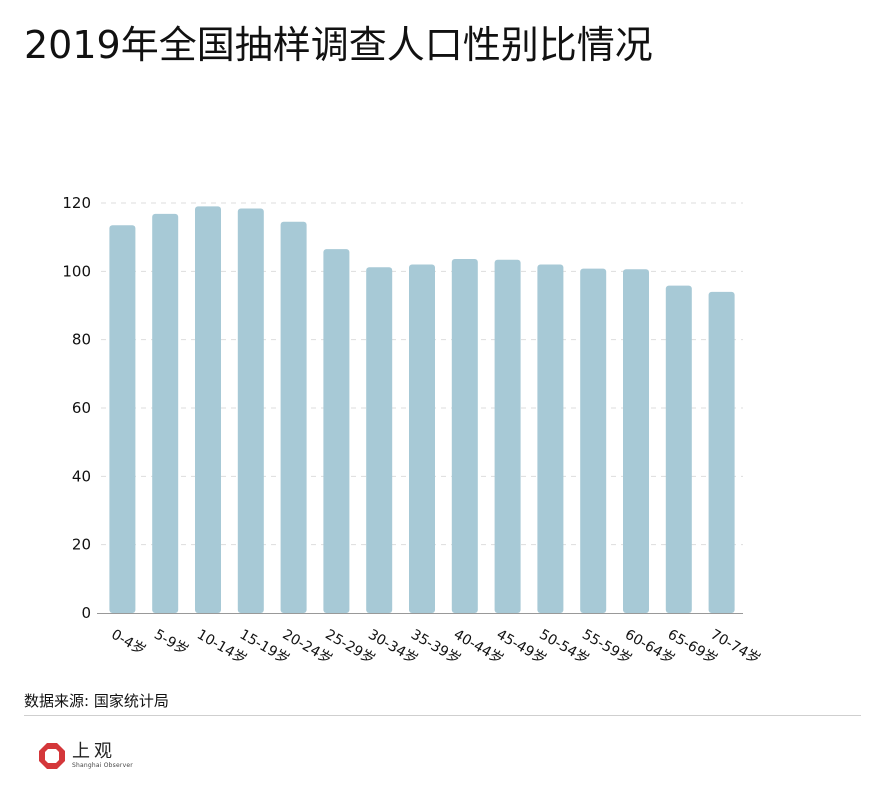 This screenshot has height=797, width=887. I want to click on bar-60-64岁, so click(636, 441).